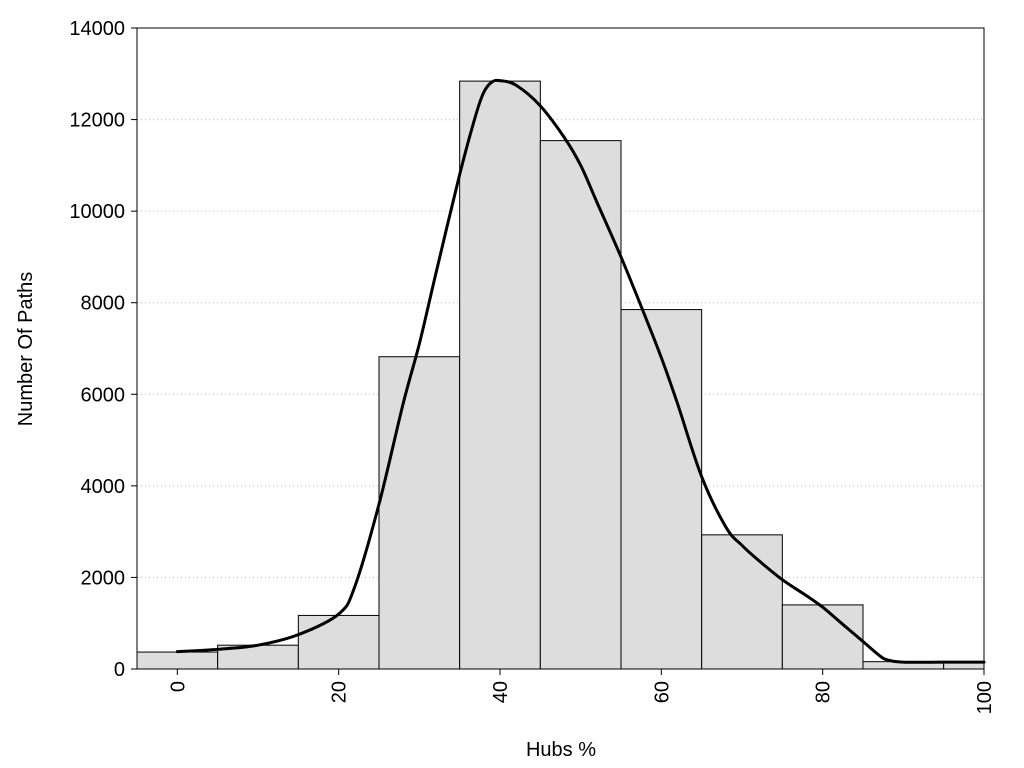 The width and height of the screenshot is (1024, 768). I want to click on x-tick-label: 60, so click(662, 692).